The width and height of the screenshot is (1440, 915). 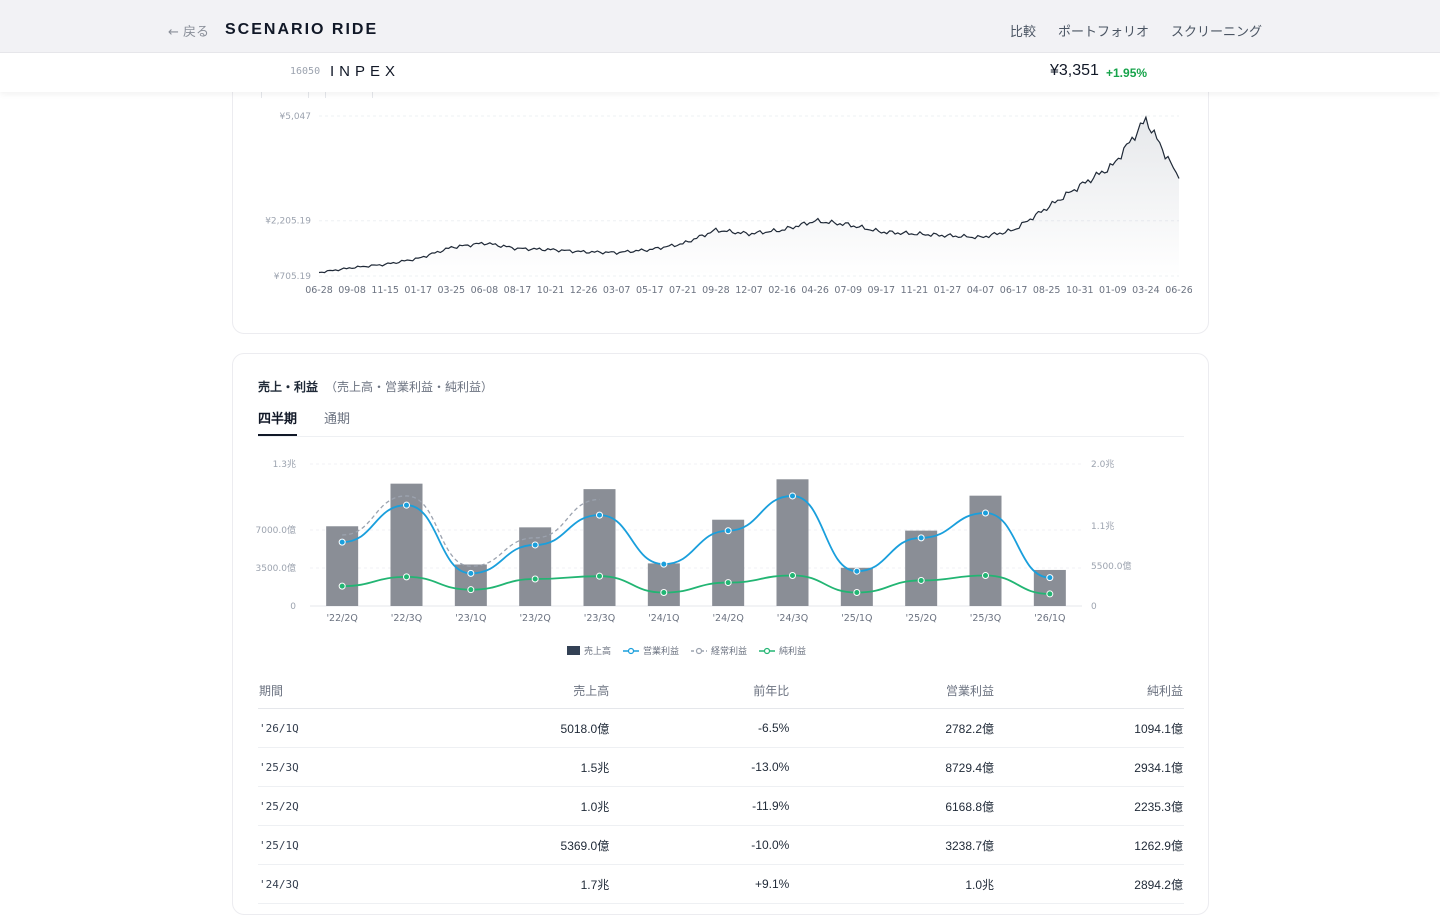 I want to click on ticker-price: ¥3,351, so click(x=1074, y=70).